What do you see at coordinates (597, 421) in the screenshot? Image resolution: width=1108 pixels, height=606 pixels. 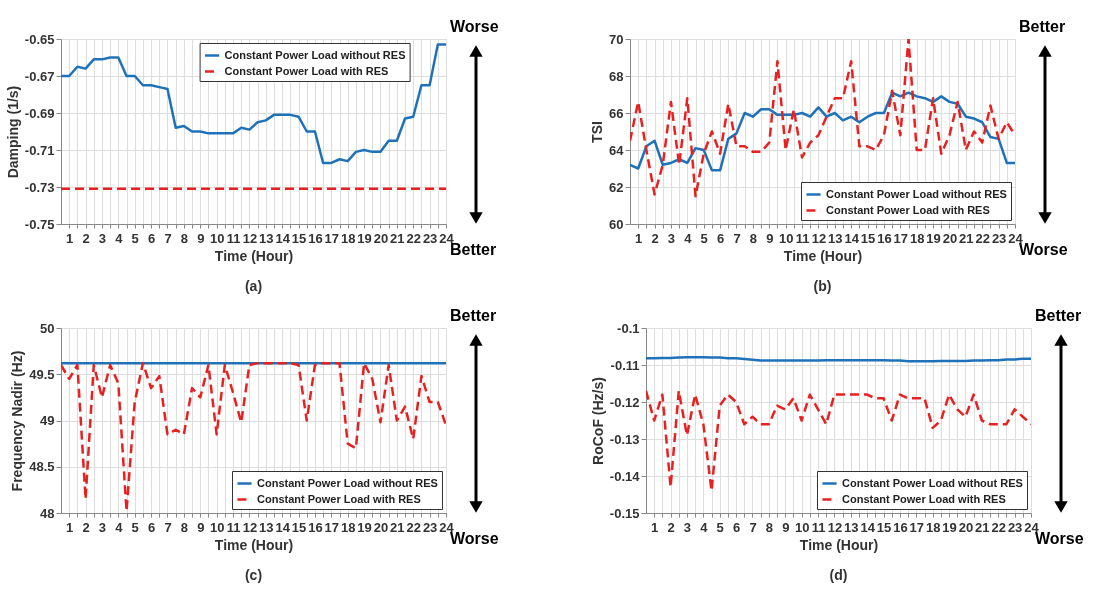 I see `y-axis-title: RoCoF (Hz/s)` at bounding box center [597, 421].